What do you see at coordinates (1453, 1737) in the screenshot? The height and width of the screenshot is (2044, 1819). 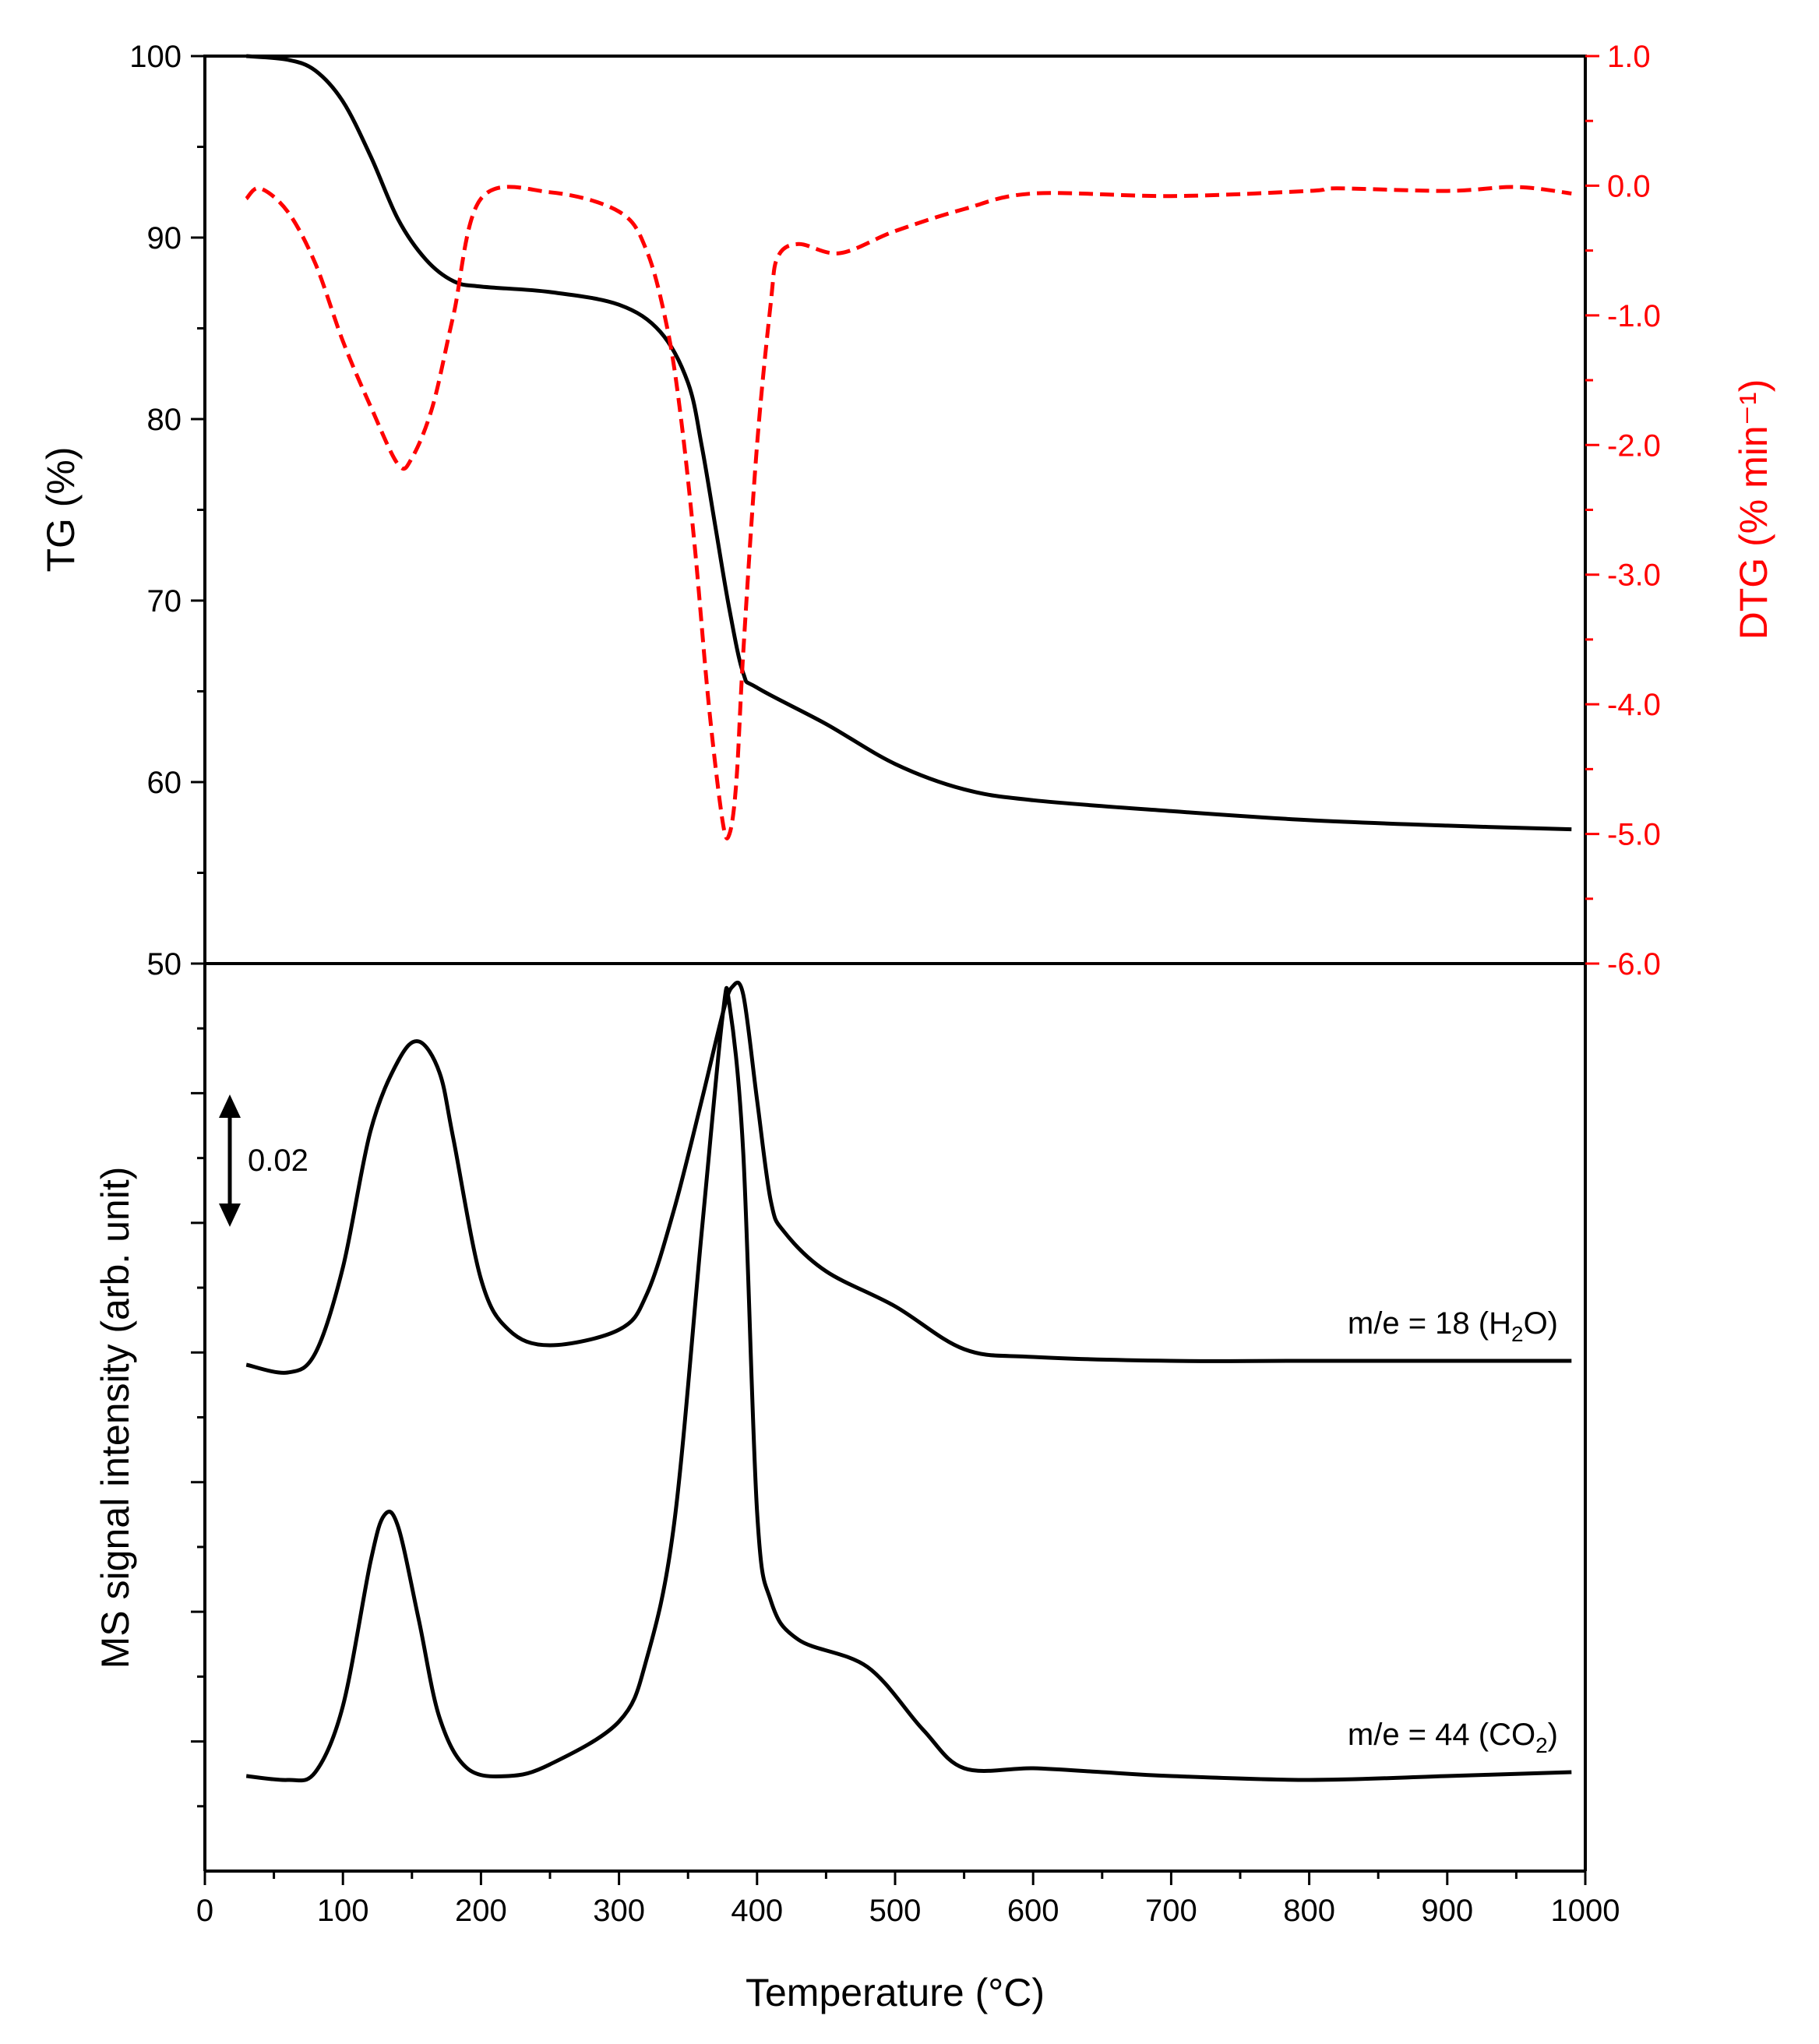 I see `co2-series-label: m/e = 44 (CO2)` at bounding box center [1453, 1737].